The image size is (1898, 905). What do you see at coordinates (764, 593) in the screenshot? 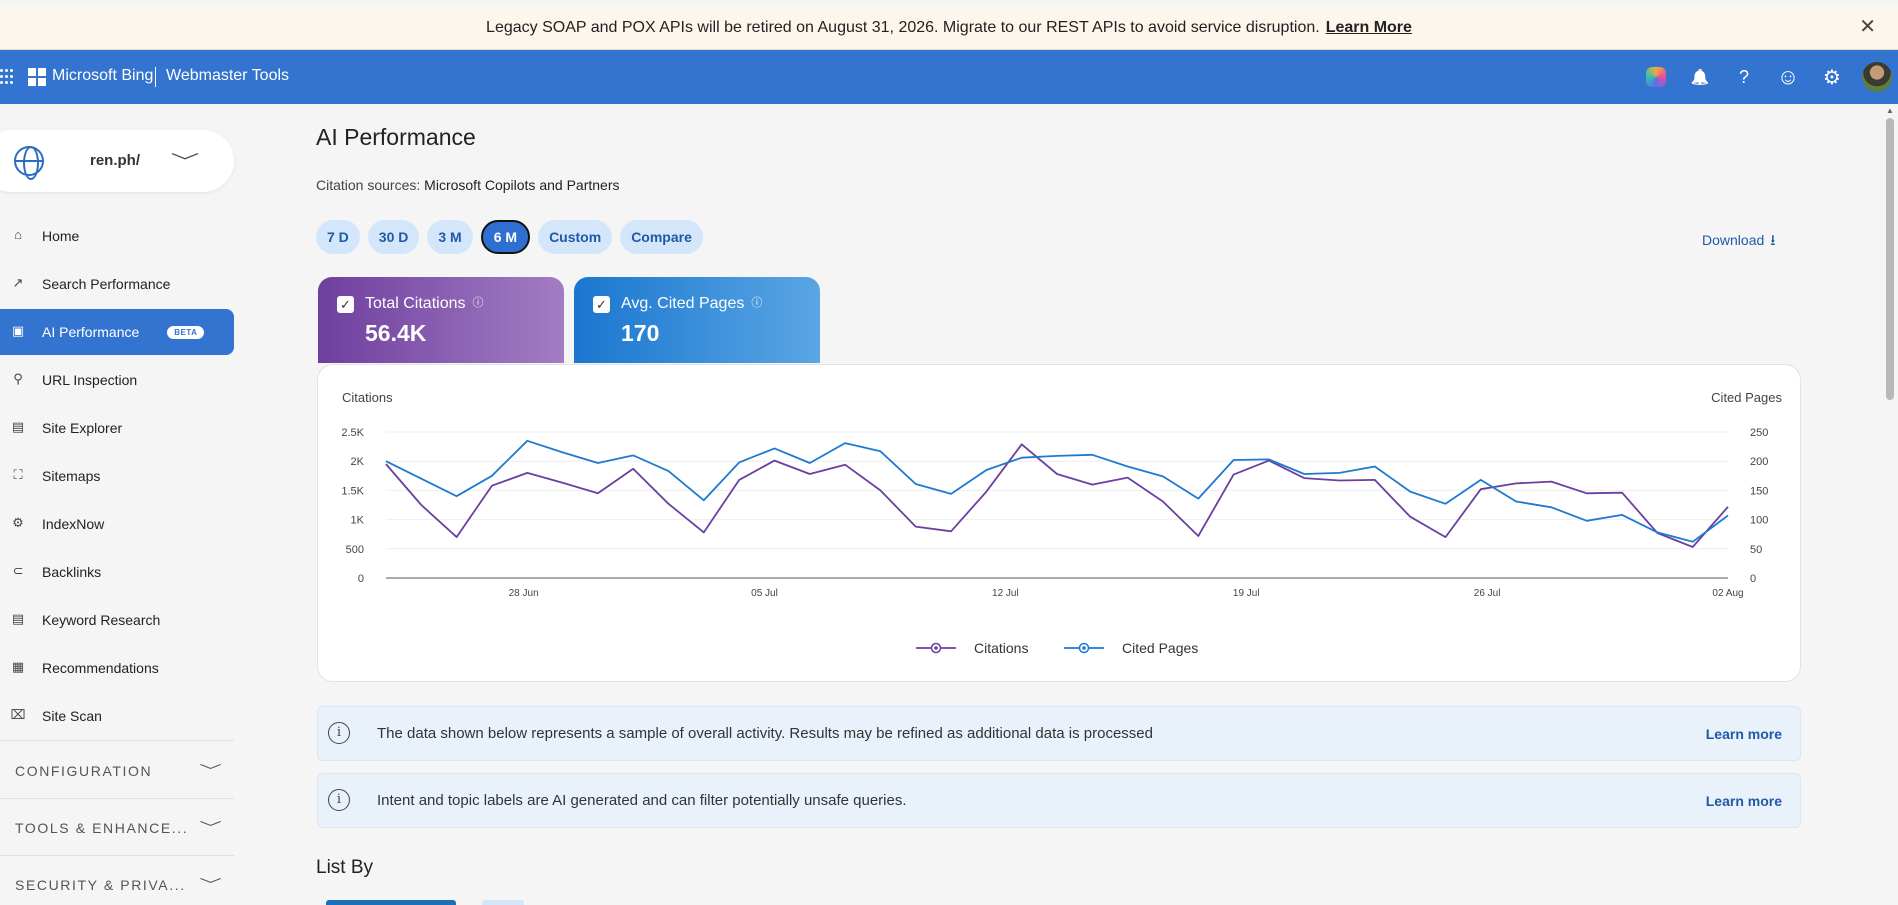
I see `x-tick-label: 05 Jul` at bounding box center [764, 593].